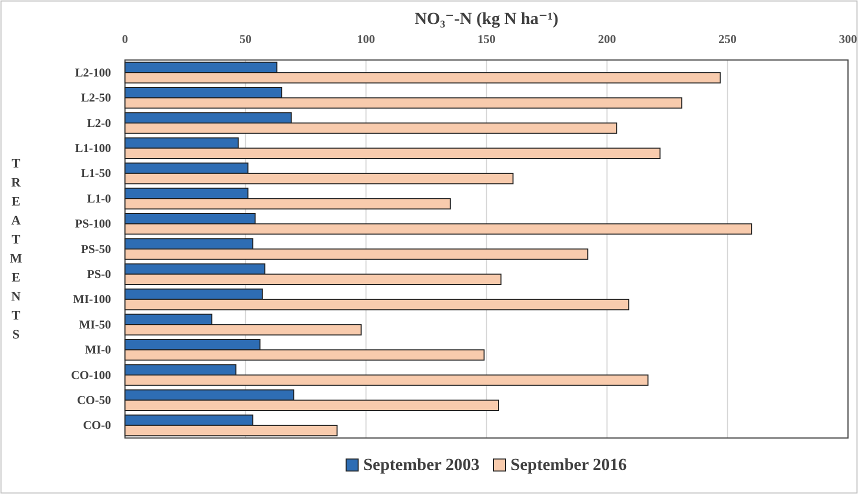 This screenshot has width=858, height=494. What do you see at coordinates (93, 72) in the screenshot?
I see `y-tick-label: L2-100` at bounding box center [93, 72].